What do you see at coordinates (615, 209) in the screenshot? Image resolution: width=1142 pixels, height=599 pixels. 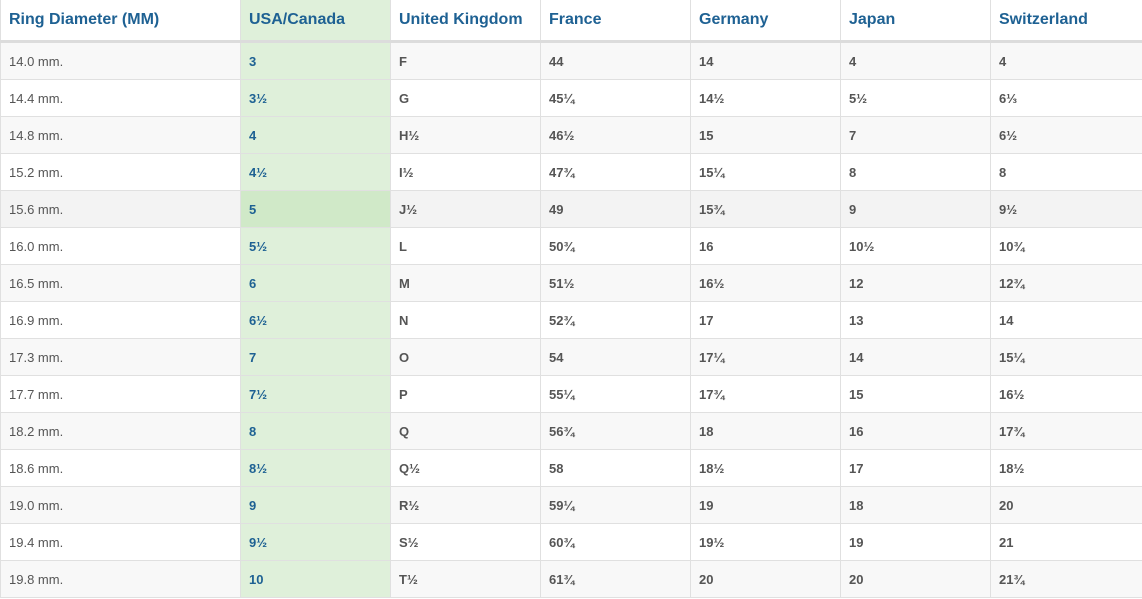 I see `cell-france: 49` at bounding box center [615, 209].